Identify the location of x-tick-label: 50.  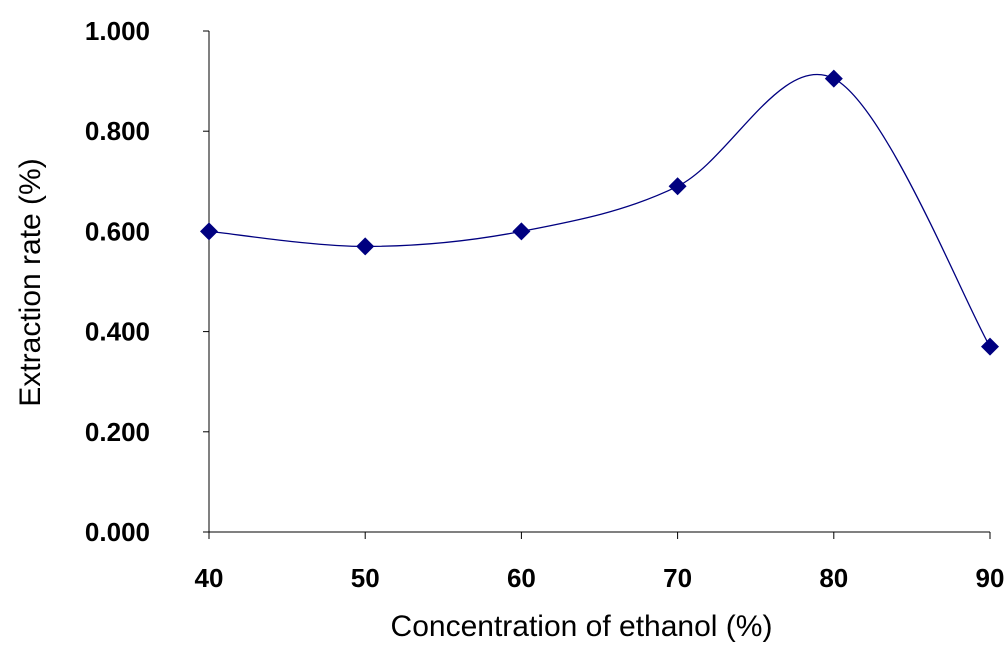
(365, 578).